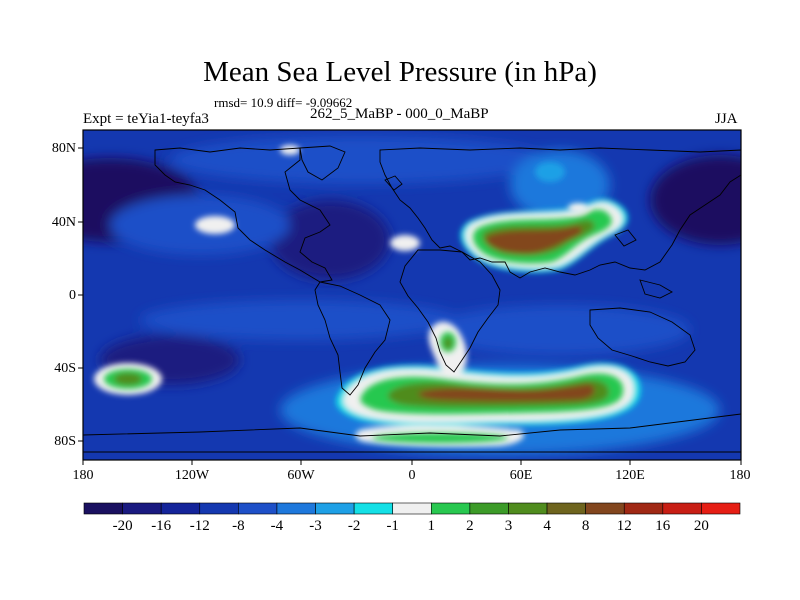 Image resolution: width=800 pixels, height=600 pixels. I want to click on pos-green-antarctic, so click(440, 438).